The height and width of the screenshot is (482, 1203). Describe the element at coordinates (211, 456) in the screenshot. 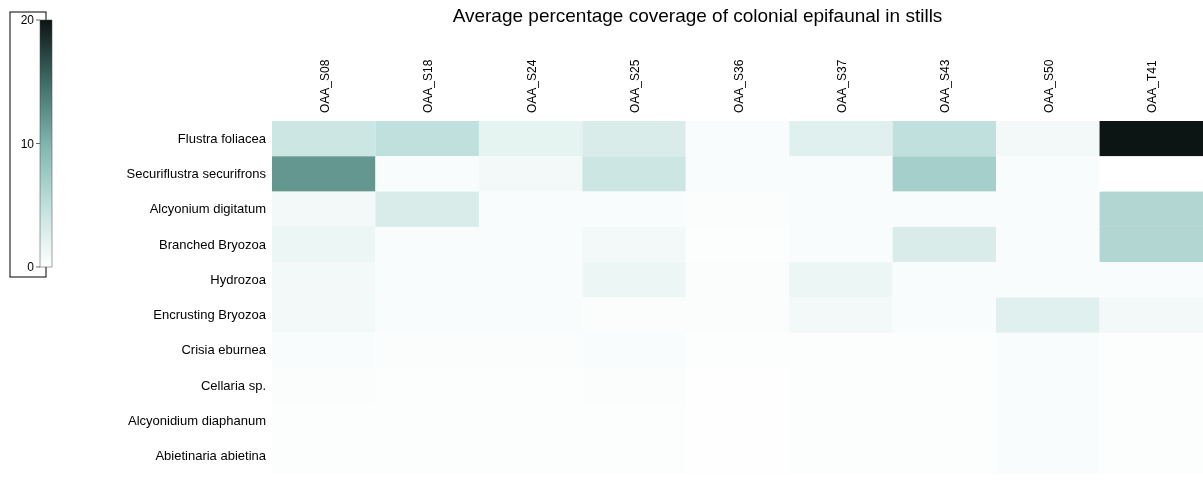

I see `y-tick-label: Abietinaria abietina` at that location.